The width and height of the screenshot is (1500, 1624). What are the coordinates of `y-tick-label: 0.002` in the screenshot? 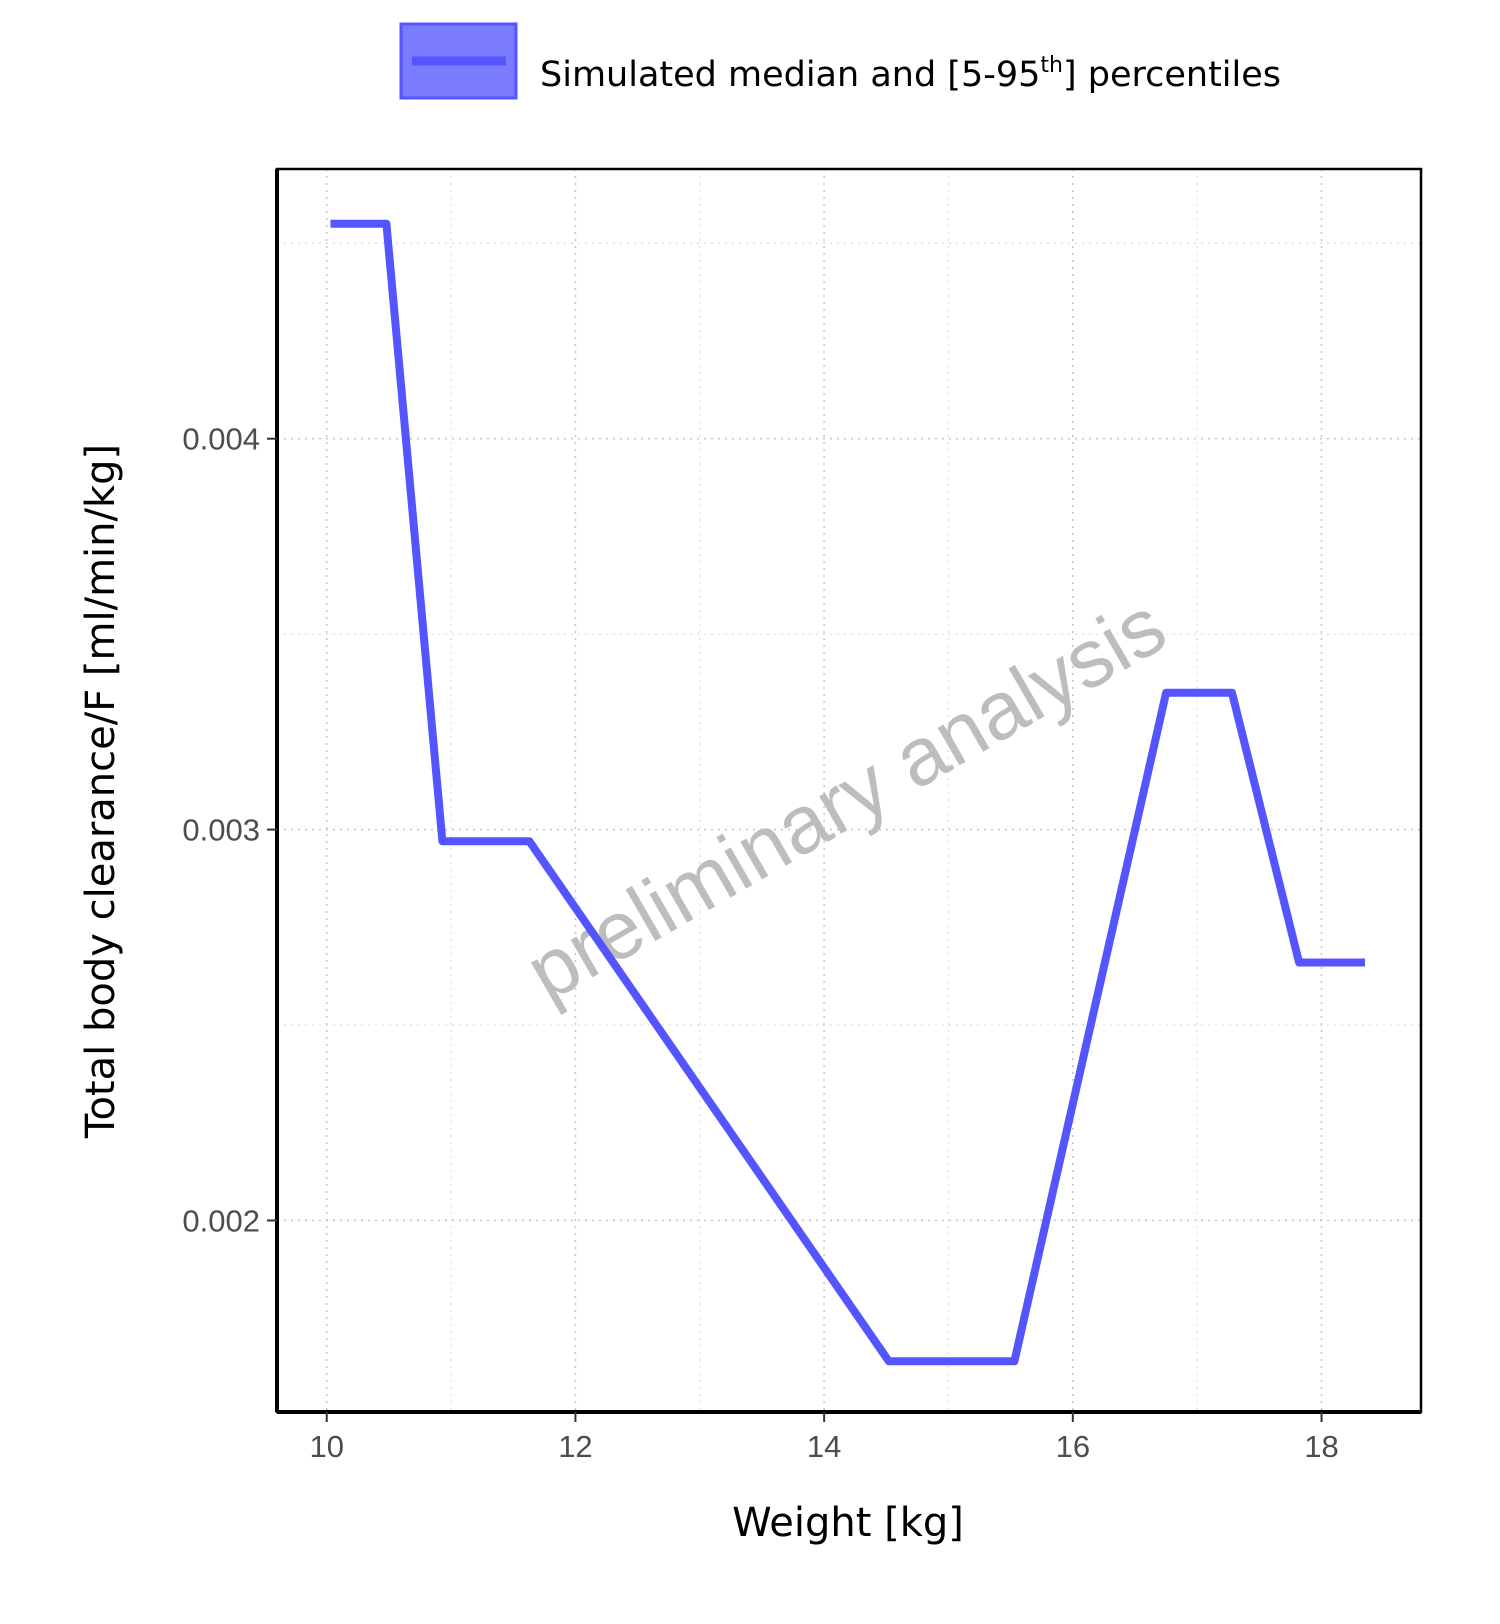 It's located at (221, 1220).